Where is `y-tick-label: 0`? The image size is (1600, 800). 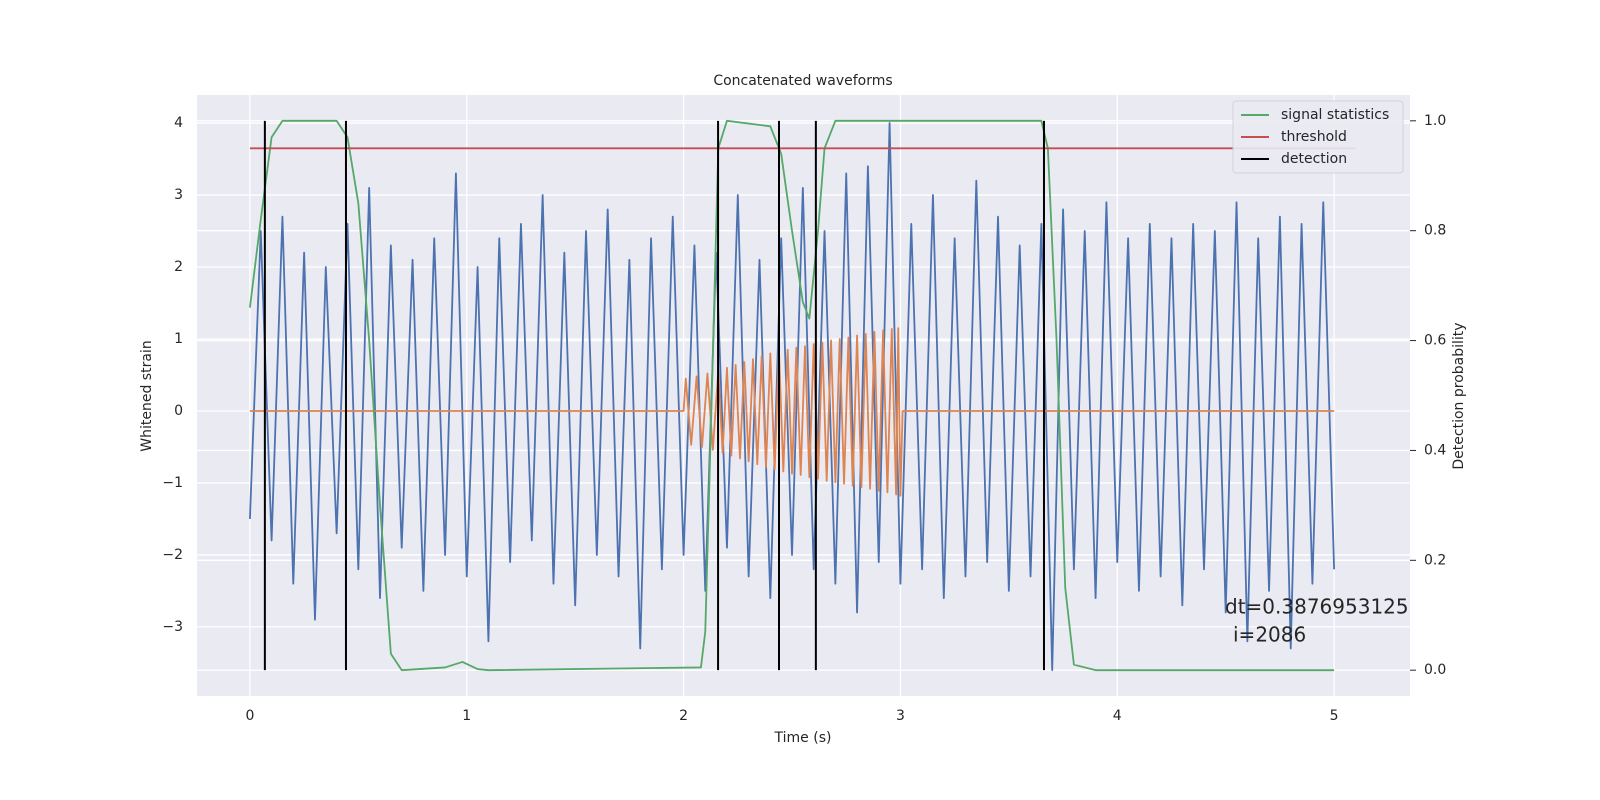 y-tick-label: 0 is located at coordinates (178, 411).